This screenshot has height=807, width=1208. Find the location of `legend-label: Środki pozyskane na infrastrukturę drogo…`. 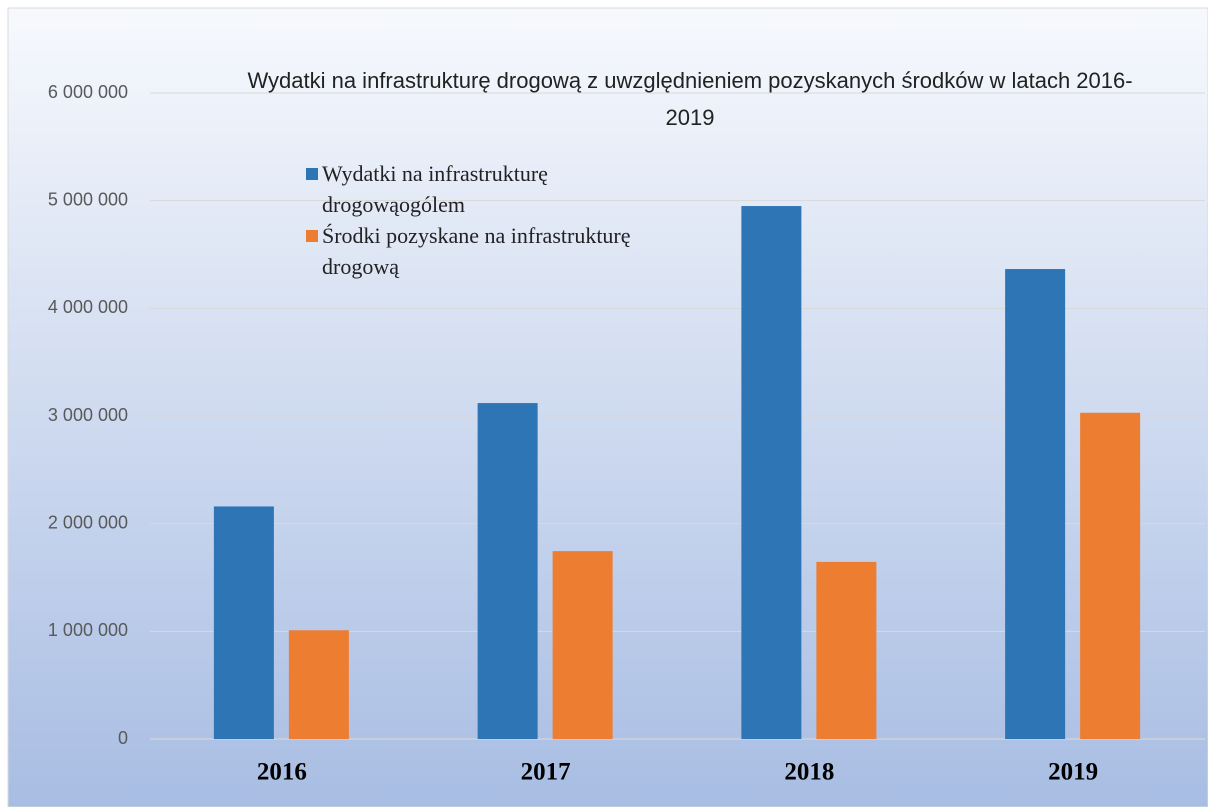

legend-label: Środki pozyskane na infrastrukturę drogo… is located at coordinates (476, 251).